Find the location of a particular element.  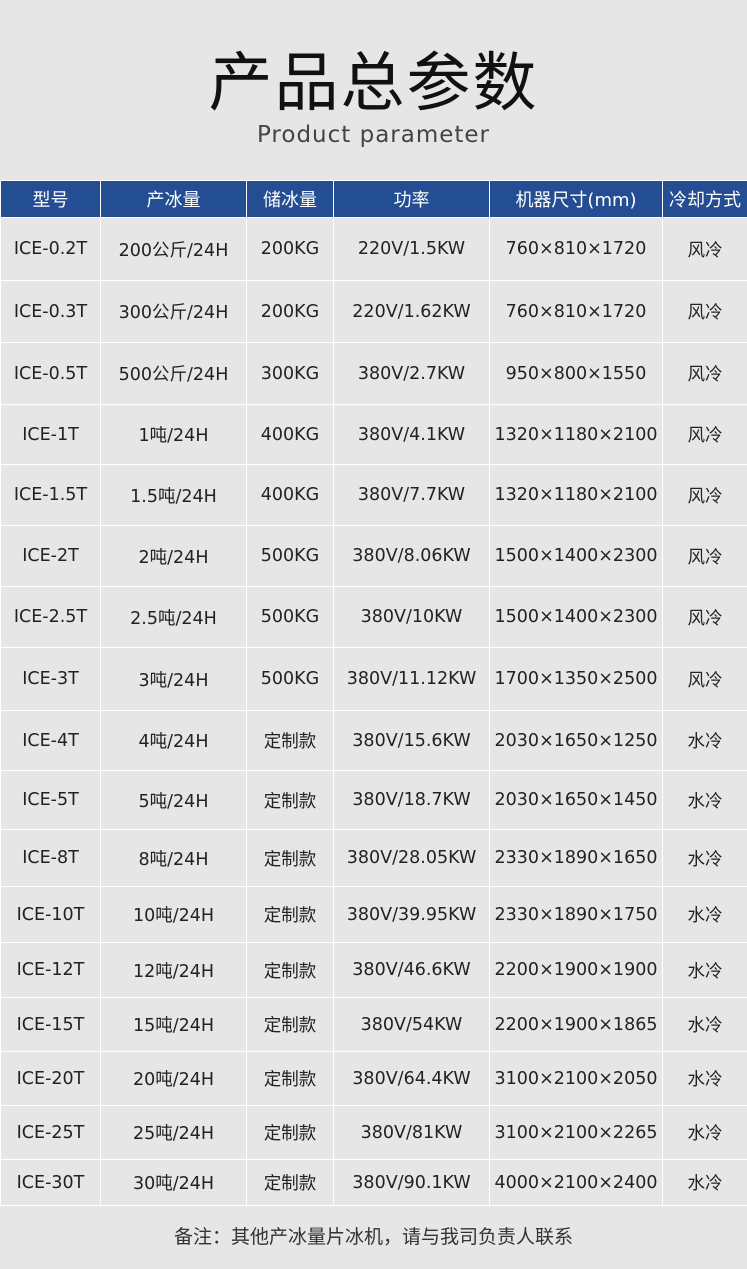

table-cell: 380V/81KW is located at coordinates (411, 1132).